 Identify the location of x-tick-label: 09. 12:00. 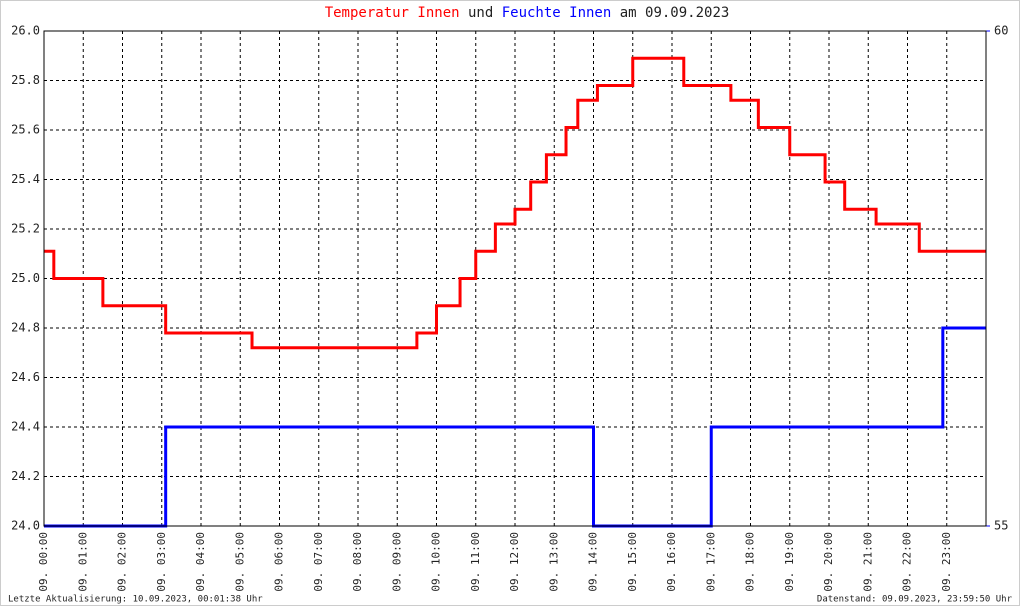
(514, 562).